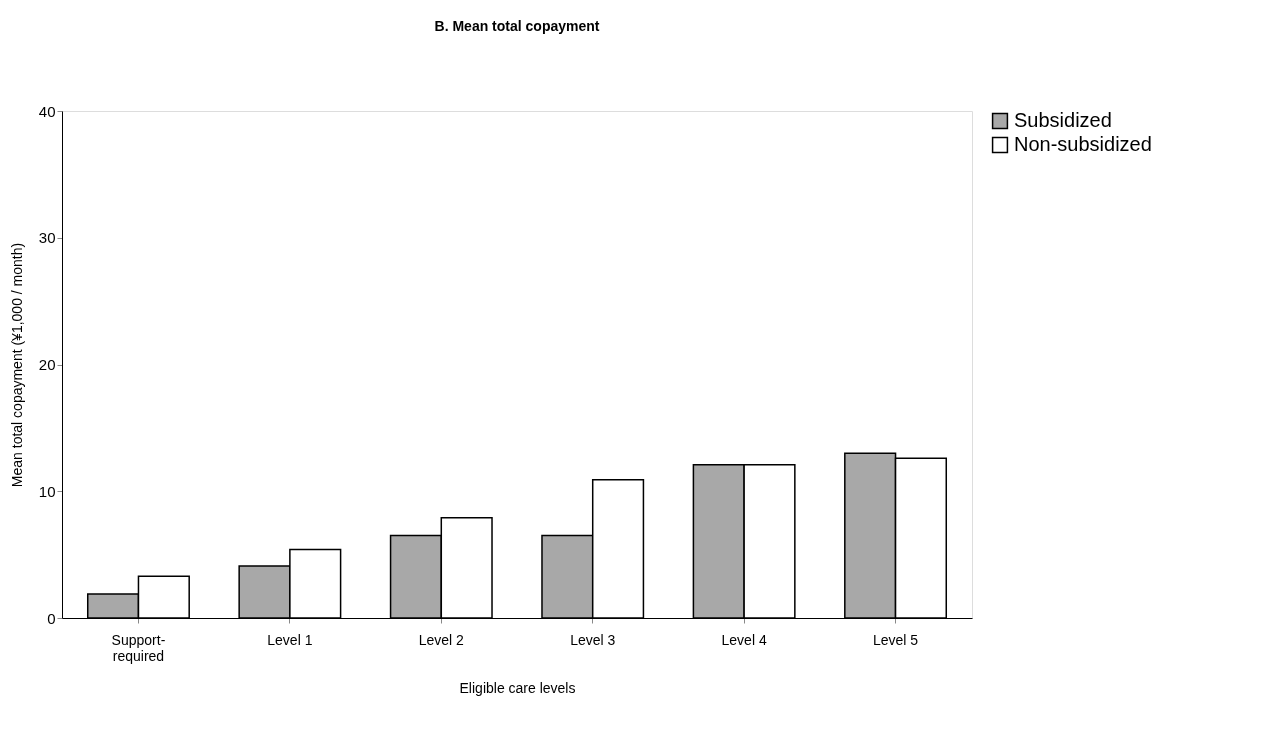  I want to click on x-axis-title: Eligible care levels, so click(517, 687).